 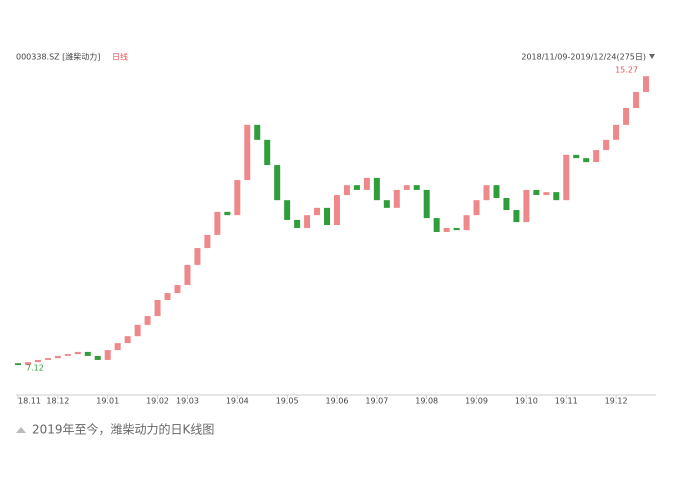 What do you see at coordinates (287, 401) in the screenshot?
I see `x-tick-label: 19.05` at bounding box center [287, 401].